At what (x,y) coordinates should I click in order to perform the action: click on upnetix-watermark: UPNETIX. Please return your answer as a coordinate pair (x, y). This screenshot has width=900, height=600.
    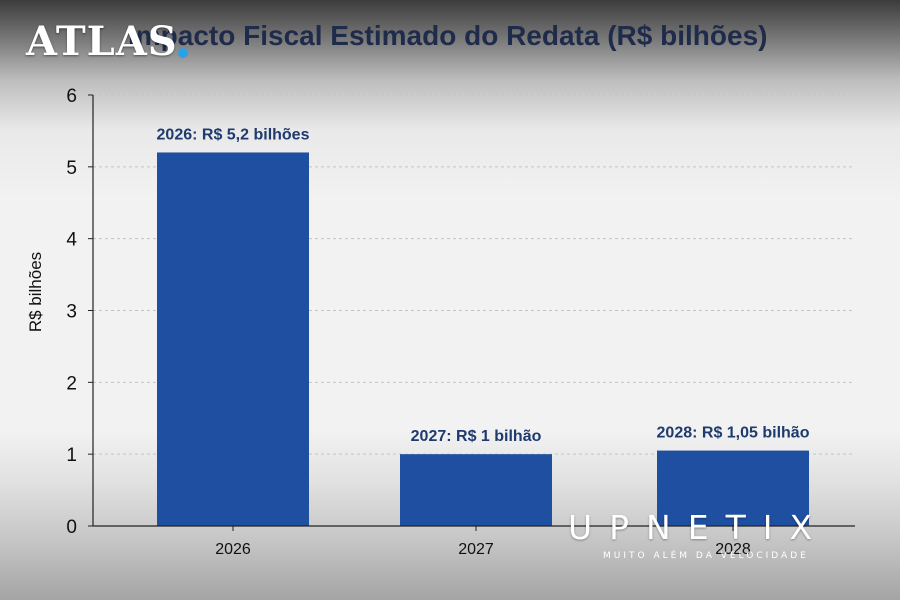
    Looking at the image, I should click on (699, 527).